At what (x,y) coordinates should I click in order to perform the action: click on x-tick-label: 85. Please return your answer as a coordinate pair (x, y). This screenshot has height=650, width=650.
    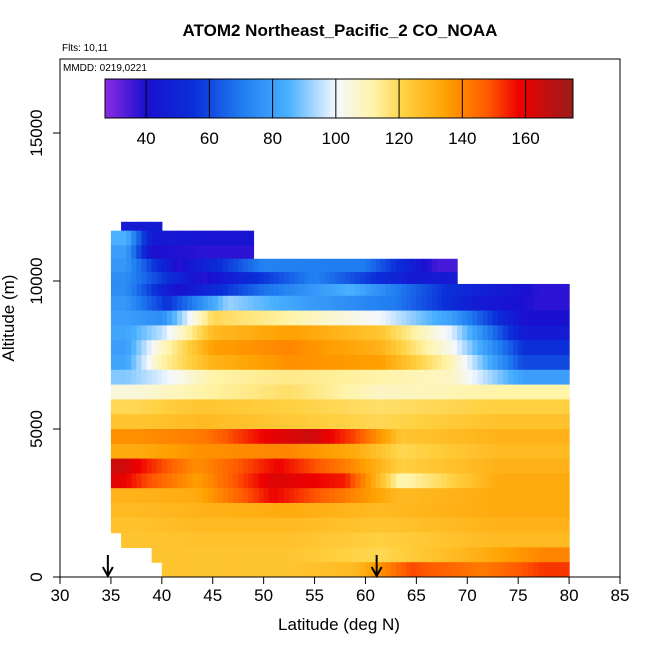
    Looking at the image, I should click on (620, 595).